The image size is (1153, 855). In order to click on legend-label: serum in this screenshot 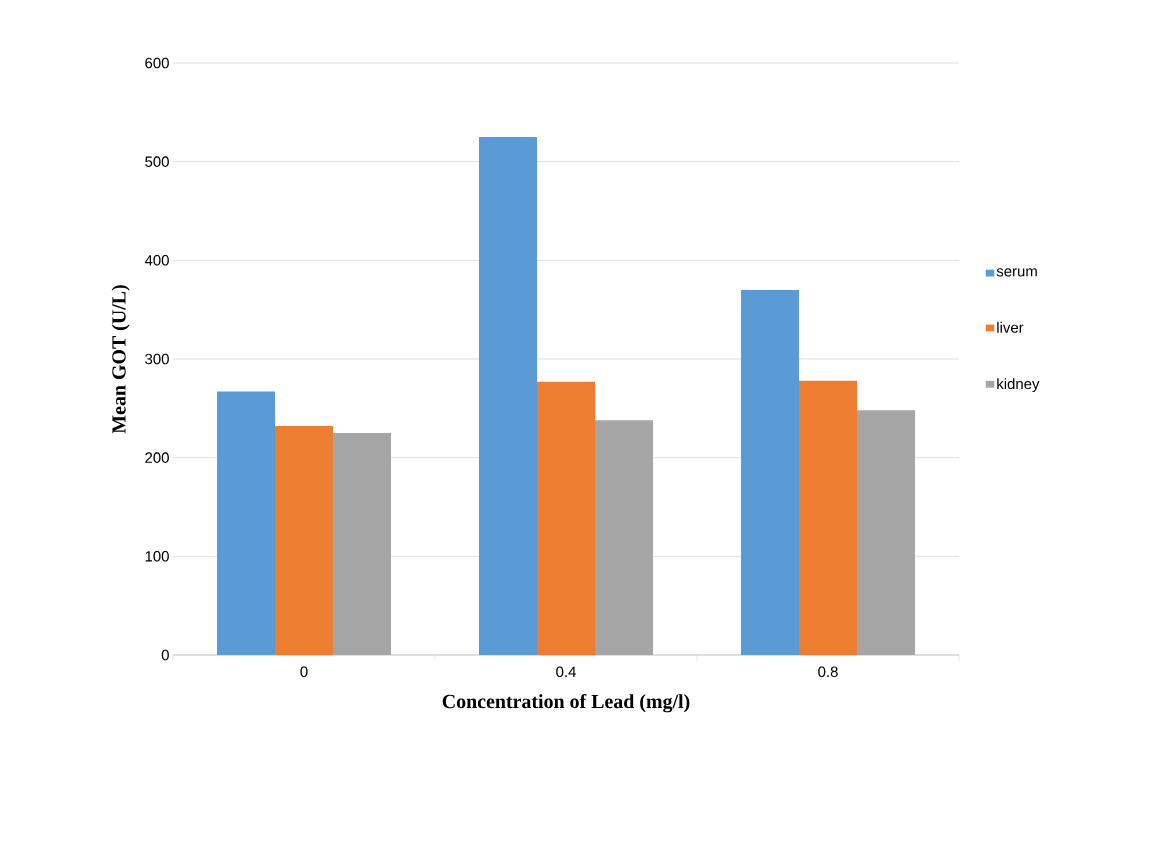, I will do `click(1016, 272)`.